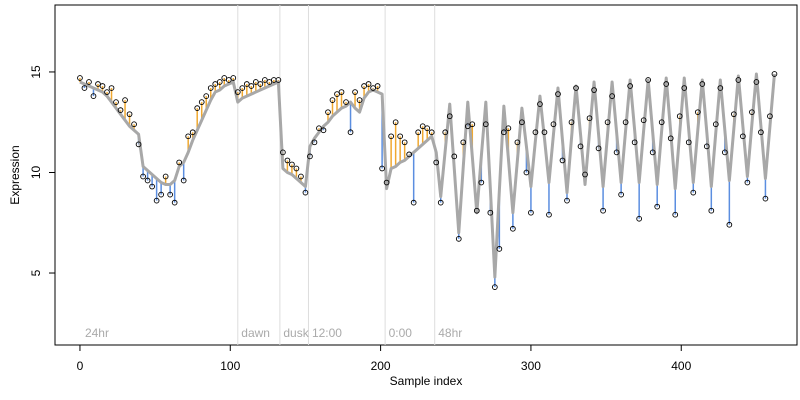  Describe the element at coordinates (230, 366) in the screenshot. I see `x-tick-label: 100` at that location.